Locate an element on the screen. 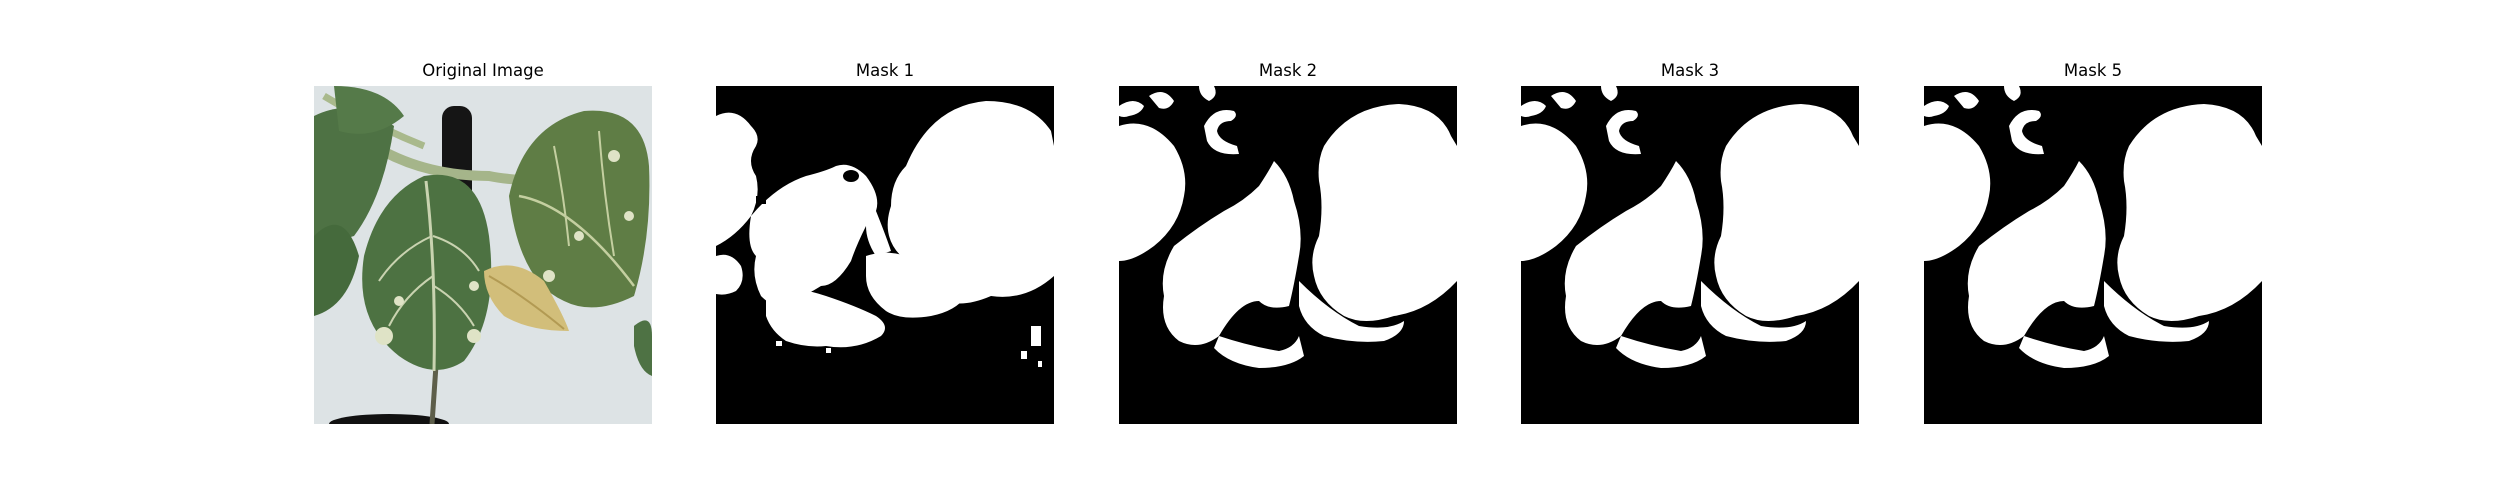 The width and height of the screenshot is (2500, 500). mask-2-graphic is located at coordinates (1288, 255).